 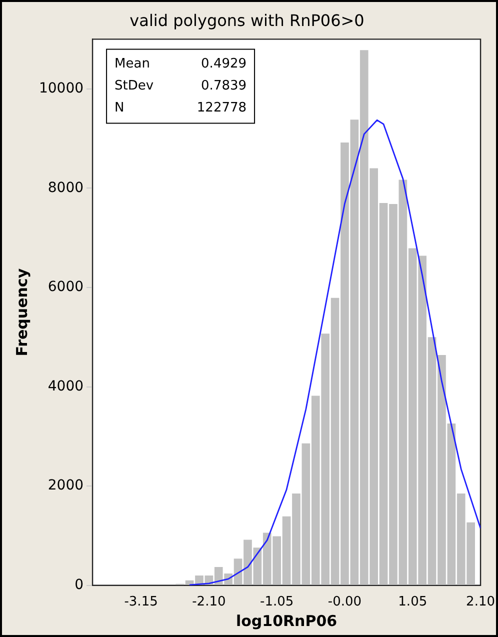 I want to click on y-tick-label: 10000, so click(x=61, y=88).